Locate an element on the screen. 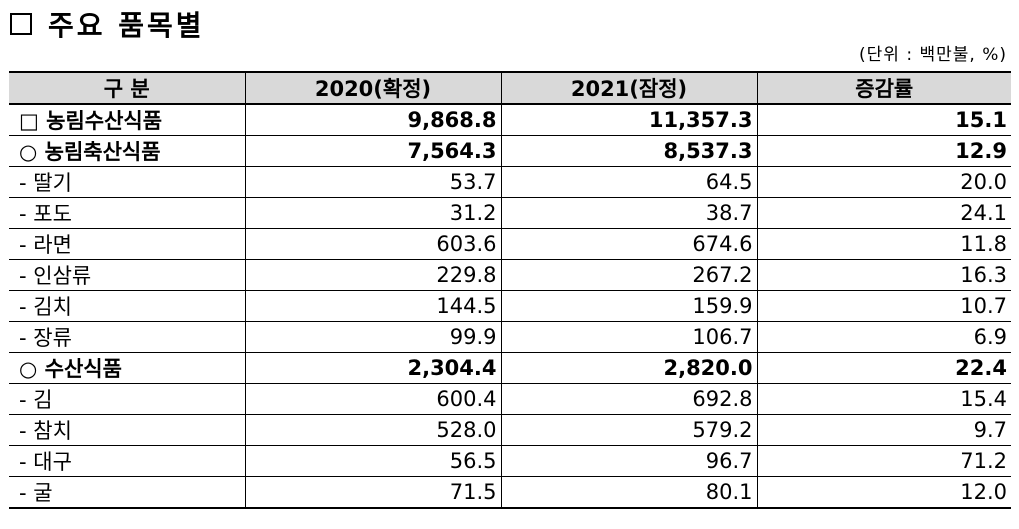  header-2021: 2021(잠정) is located at coordinates (628, 88).